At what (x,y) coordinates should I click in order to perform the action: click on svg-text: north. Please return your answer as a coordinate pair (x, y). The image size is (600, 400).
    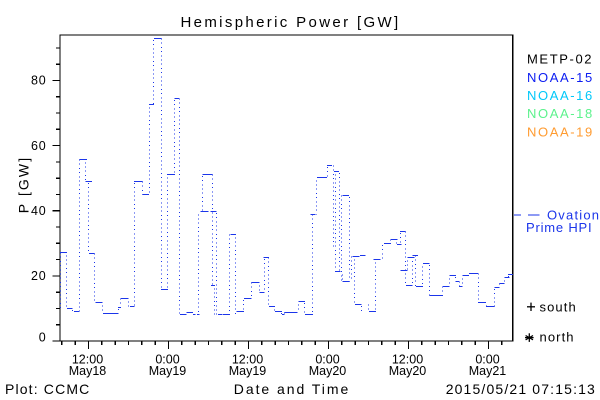
    Looking at the image, I should click on (557, 337).